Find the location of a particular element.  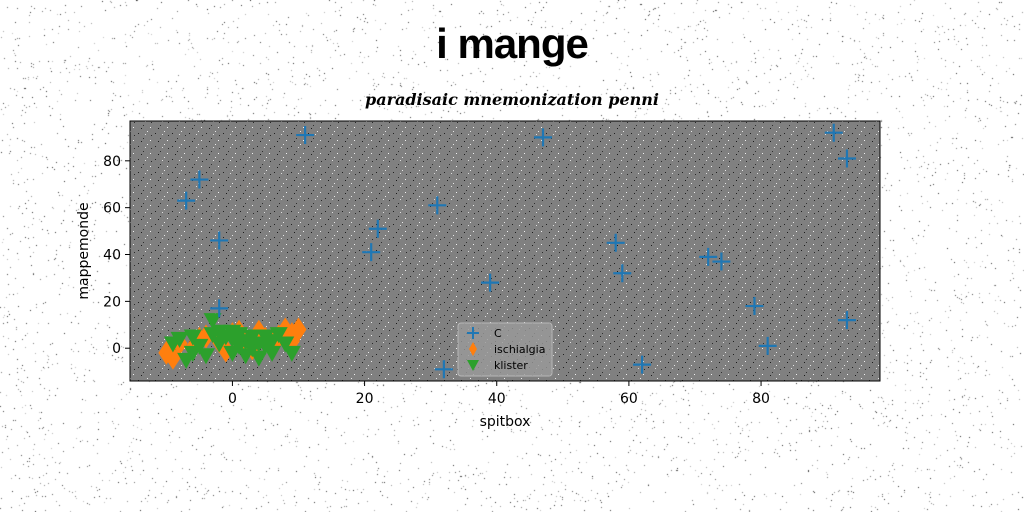

legend-marker-klister is located at coordinates (473, 365).